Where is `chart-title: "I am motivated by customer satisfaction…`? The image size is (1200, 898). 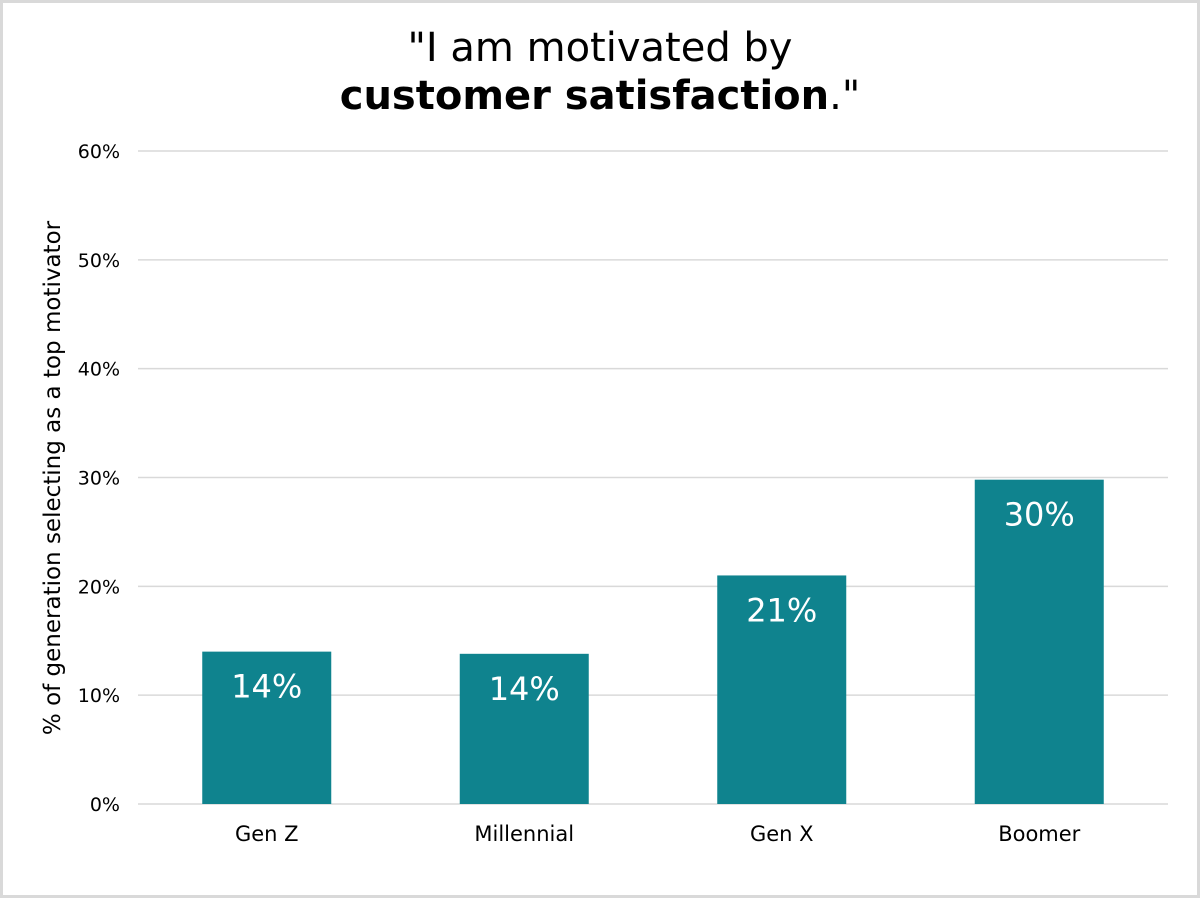 chart-title: "I am motivated by customer satisfaction… is located at coordinates (600, 72).